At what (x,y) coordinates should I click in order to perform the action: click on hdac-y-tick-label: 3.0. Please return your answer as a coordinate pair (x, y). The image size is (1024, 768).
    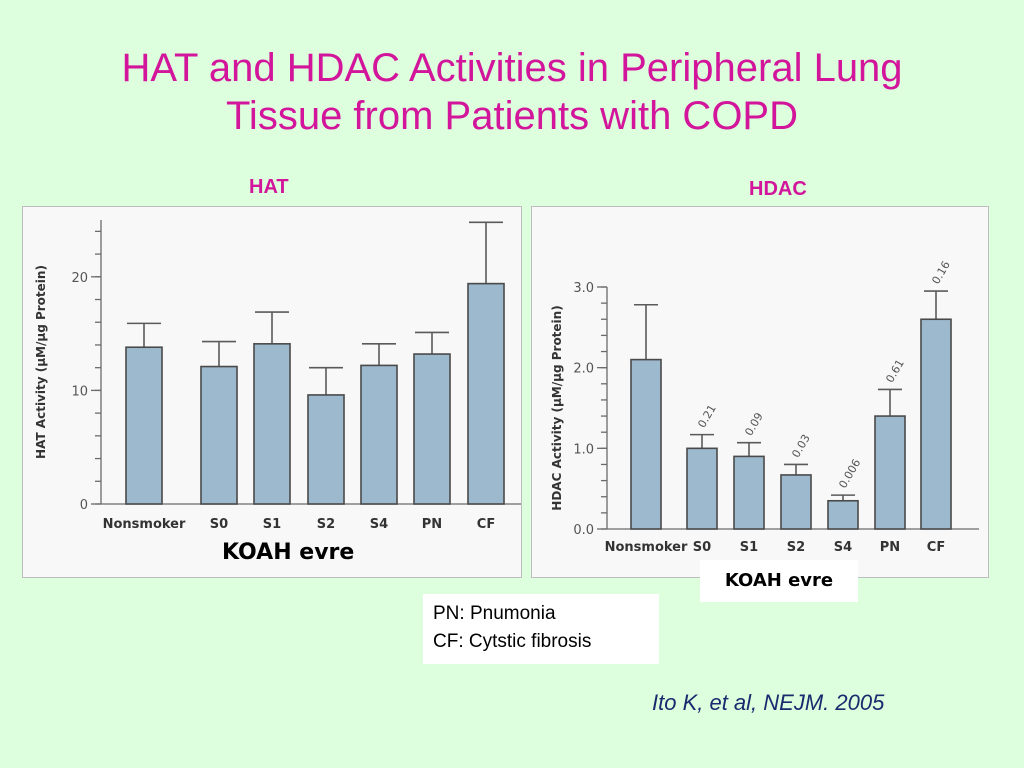
    Looking at the image, I should click on (583, 288).